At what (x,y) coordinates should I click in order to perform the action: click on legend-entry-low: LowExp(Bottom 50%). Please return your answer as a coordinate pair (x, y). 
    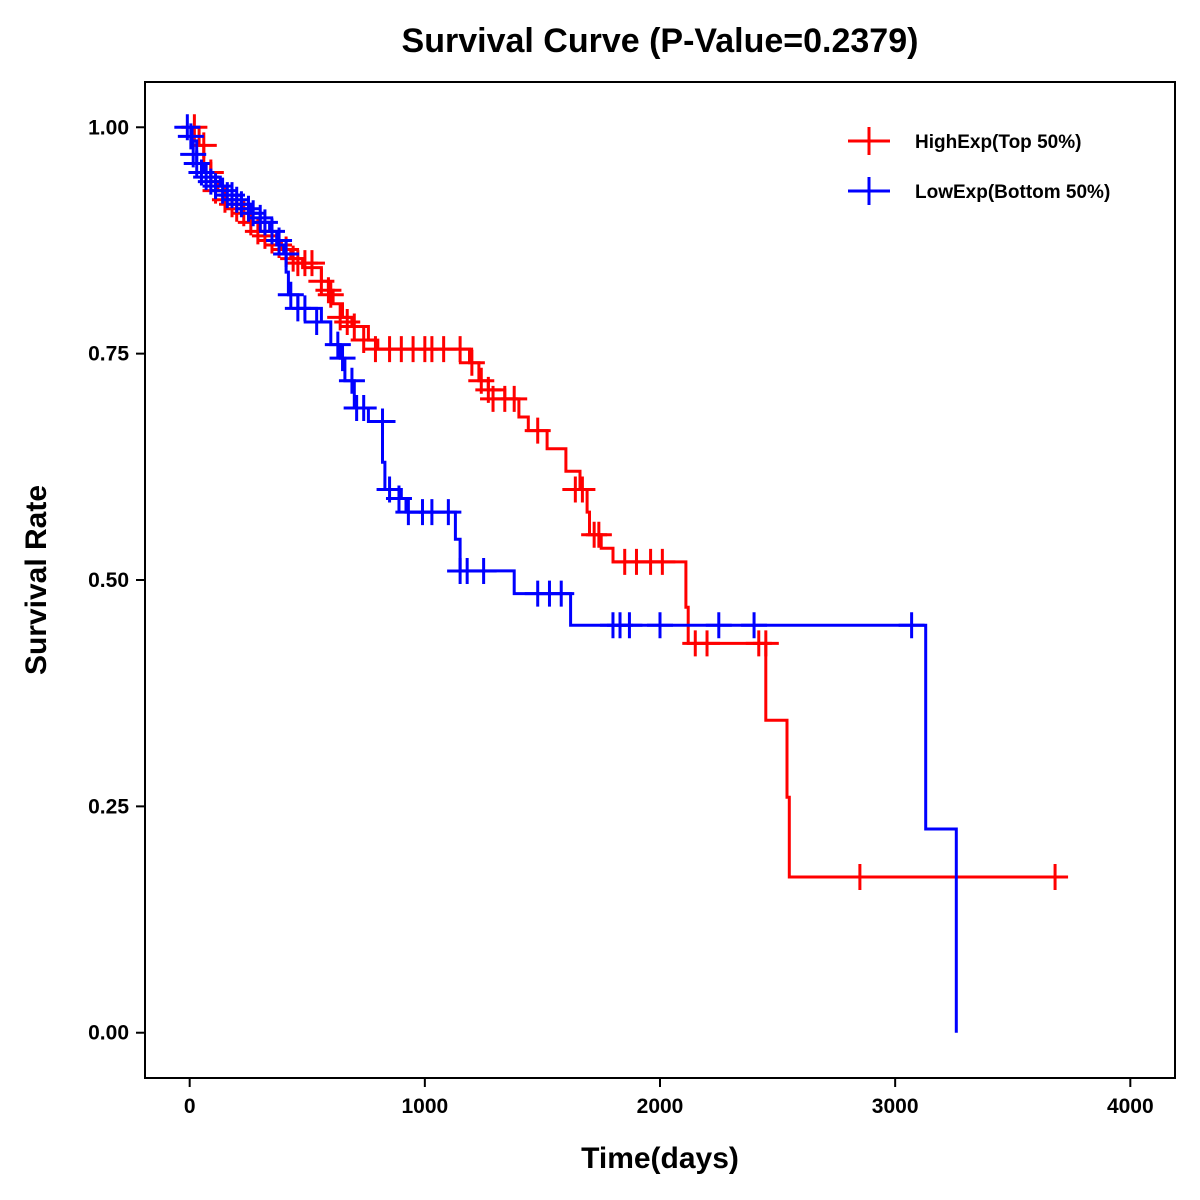
    Looking at the image, I should click on (979, 191).